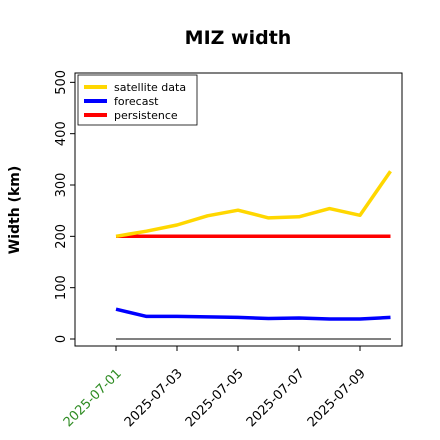 Image resolution: width=440 pixels, height=440 pixels. I want to click on y-axis-label: Width (km), so click(15, 210).